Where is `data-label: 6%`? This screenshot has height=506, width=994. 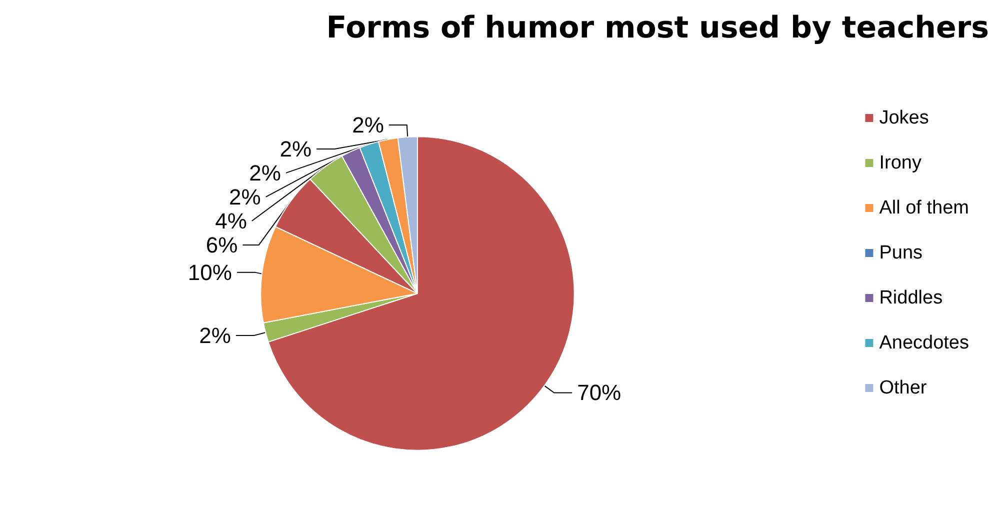 data-label: 6% is located at coordinates (222, 245).